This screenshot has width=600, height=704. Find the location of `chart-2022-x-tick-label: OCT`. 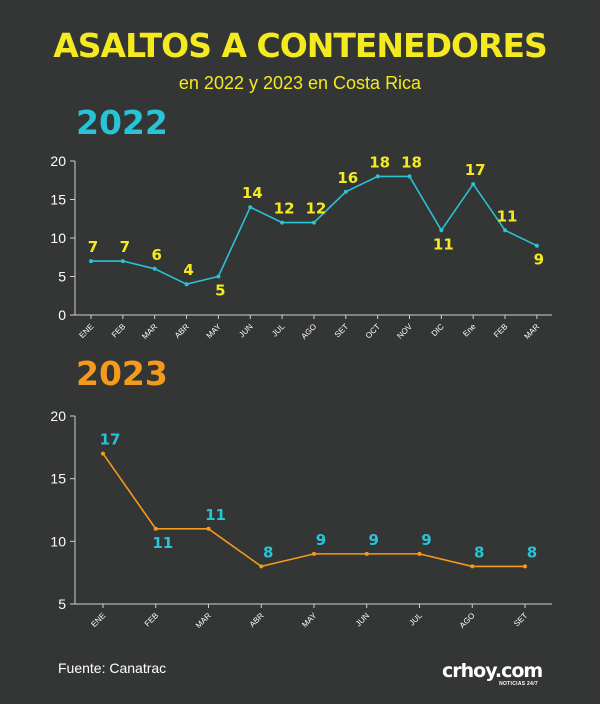

chart-2022-x-tick-label: OCT is located at coordinates (373, 331).